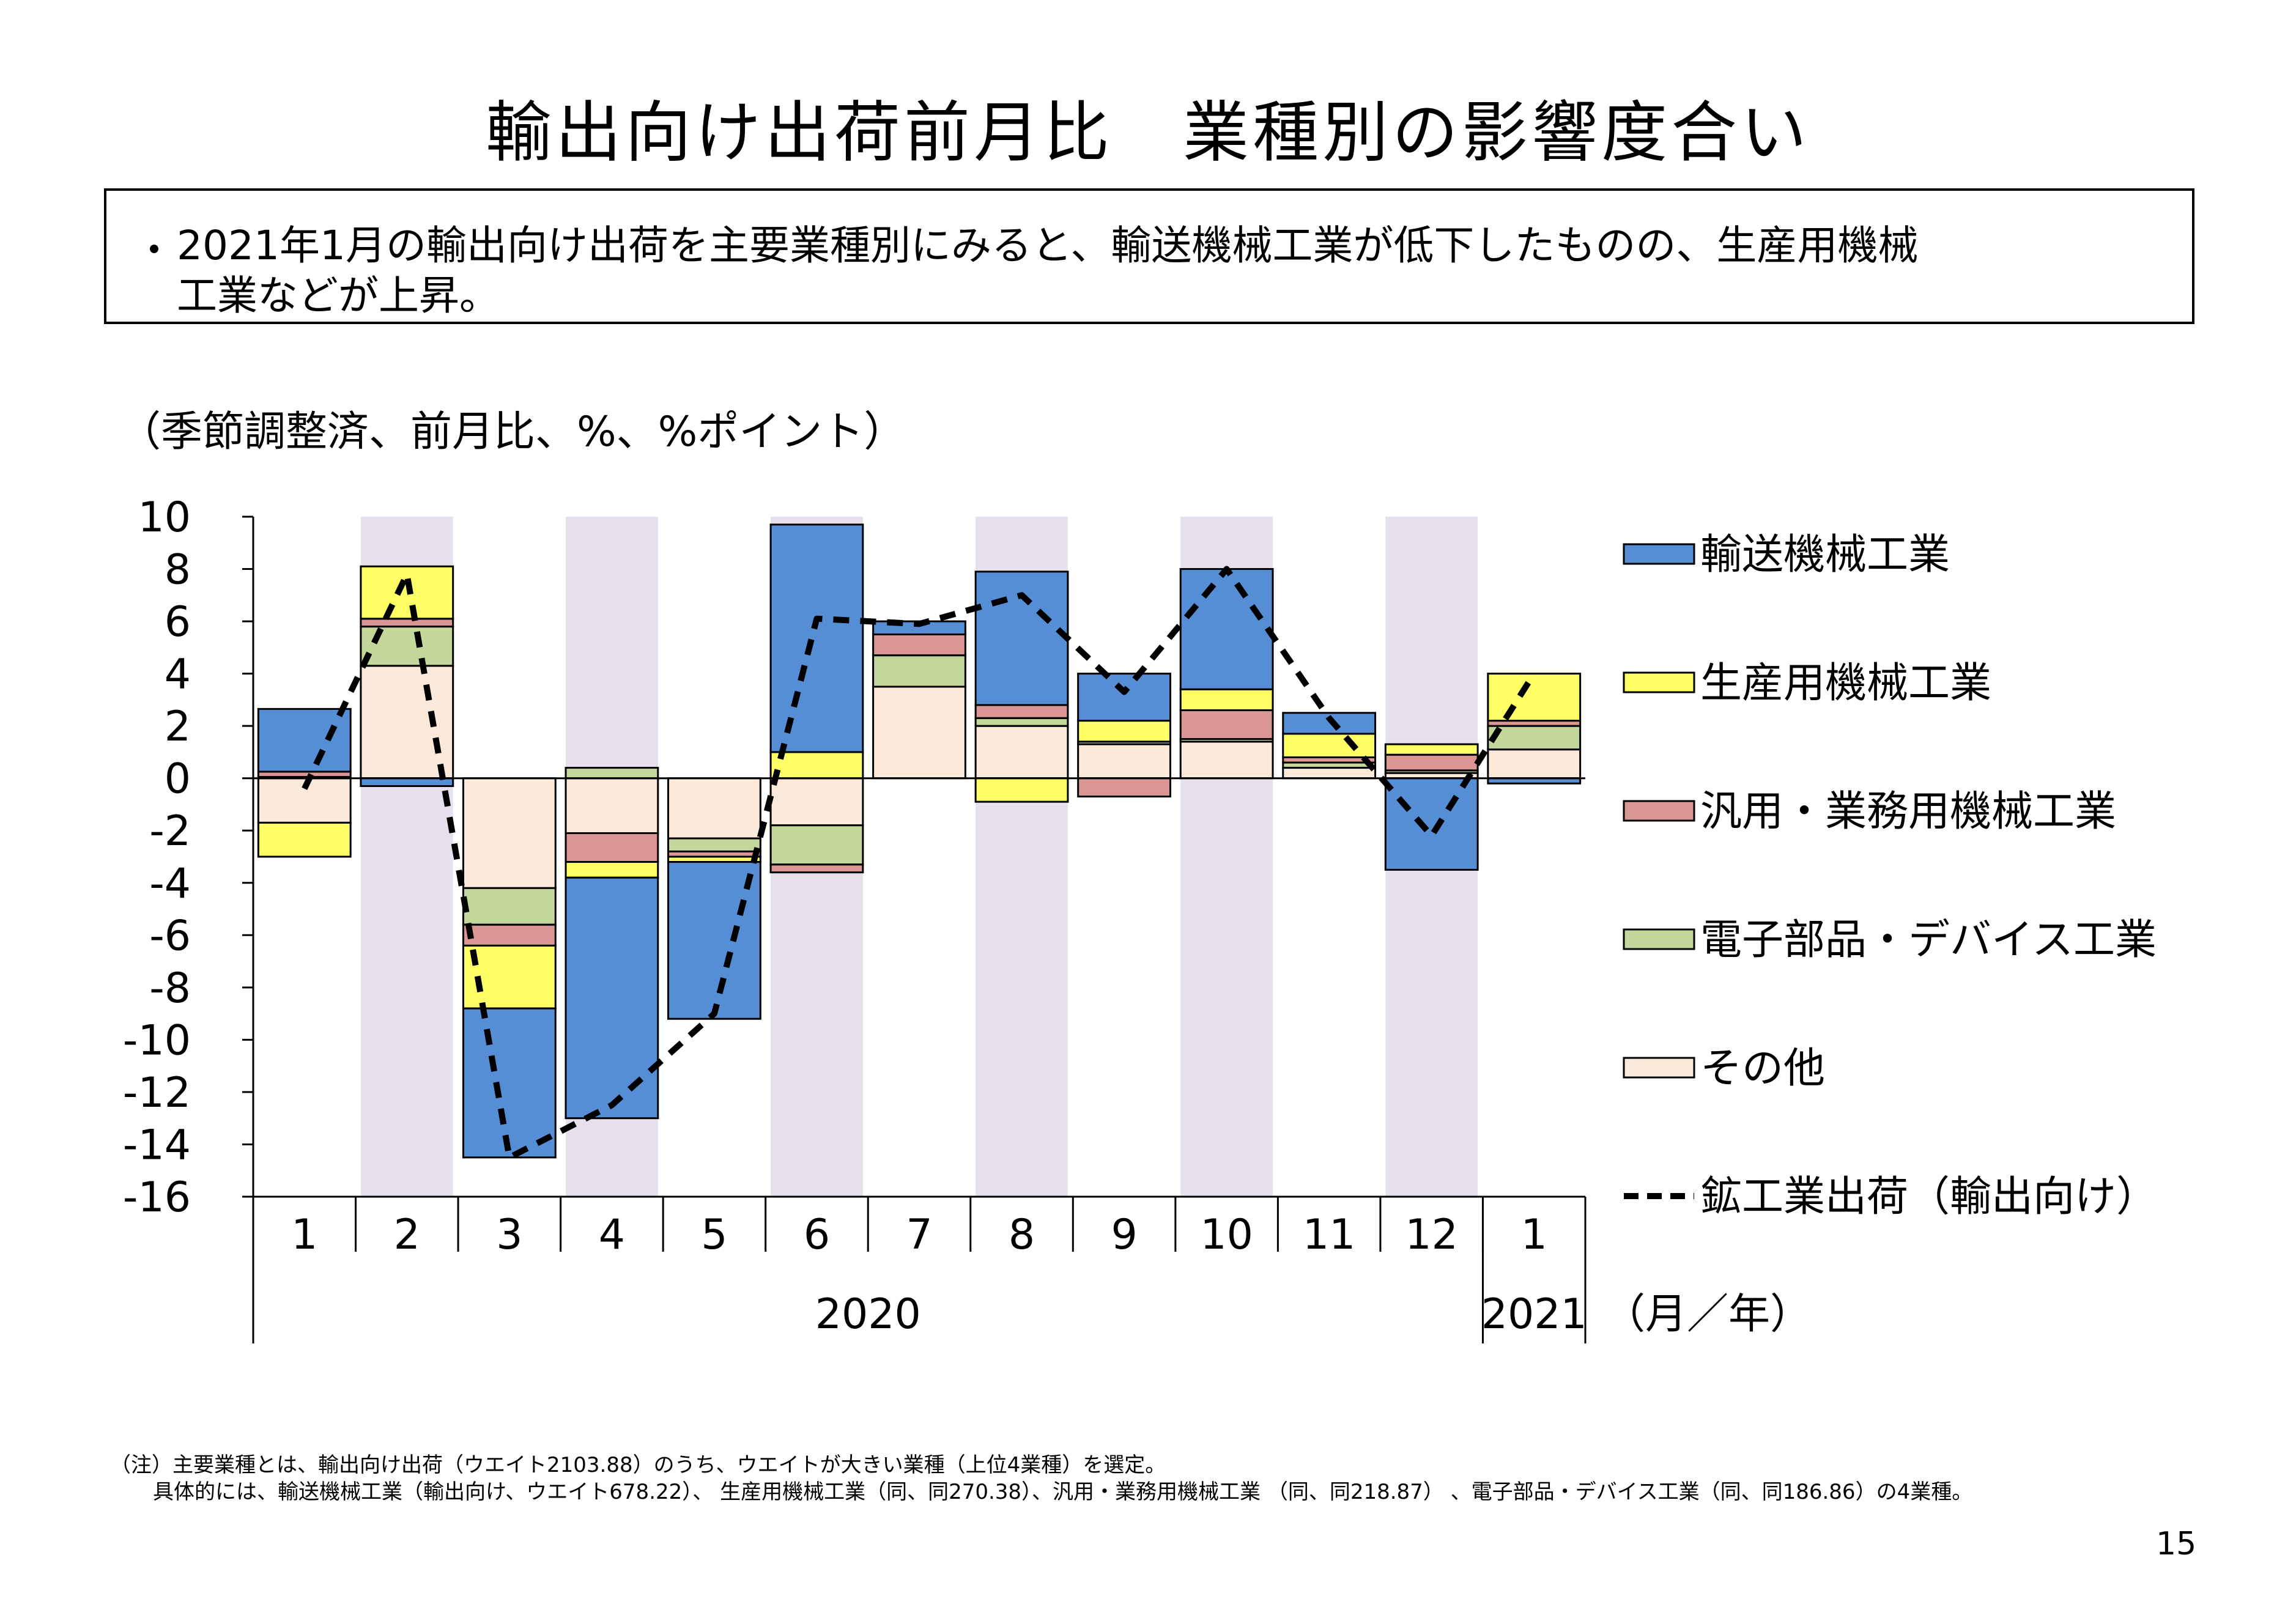  What do you see at coordinates (157, 1093) in the screenshot?
I see `y-tick-label: -12` at bounding box center [157, 1093].